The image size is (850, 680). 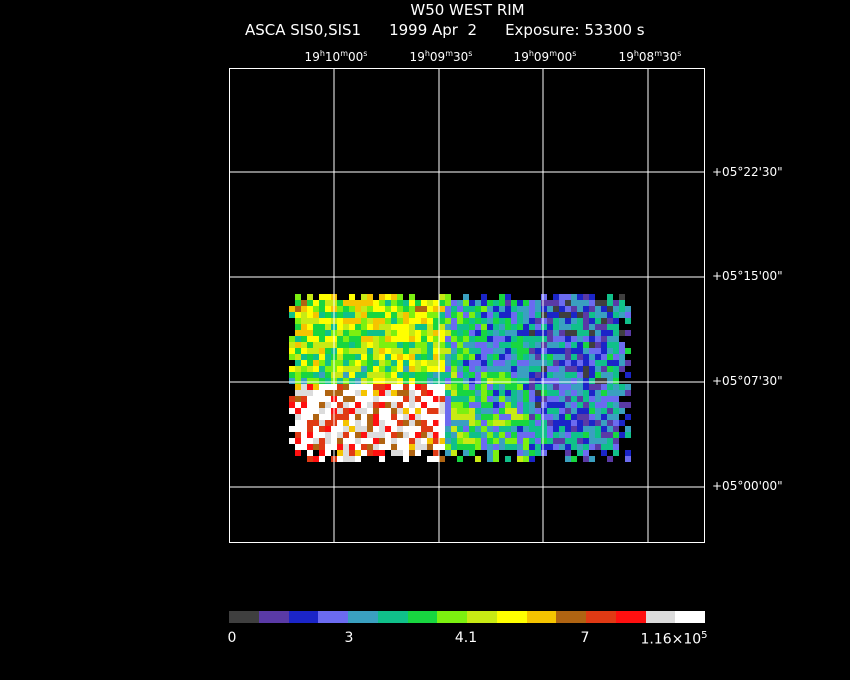 I want to click on colorbar-tick-1: 3, so click(x=349, y=638).